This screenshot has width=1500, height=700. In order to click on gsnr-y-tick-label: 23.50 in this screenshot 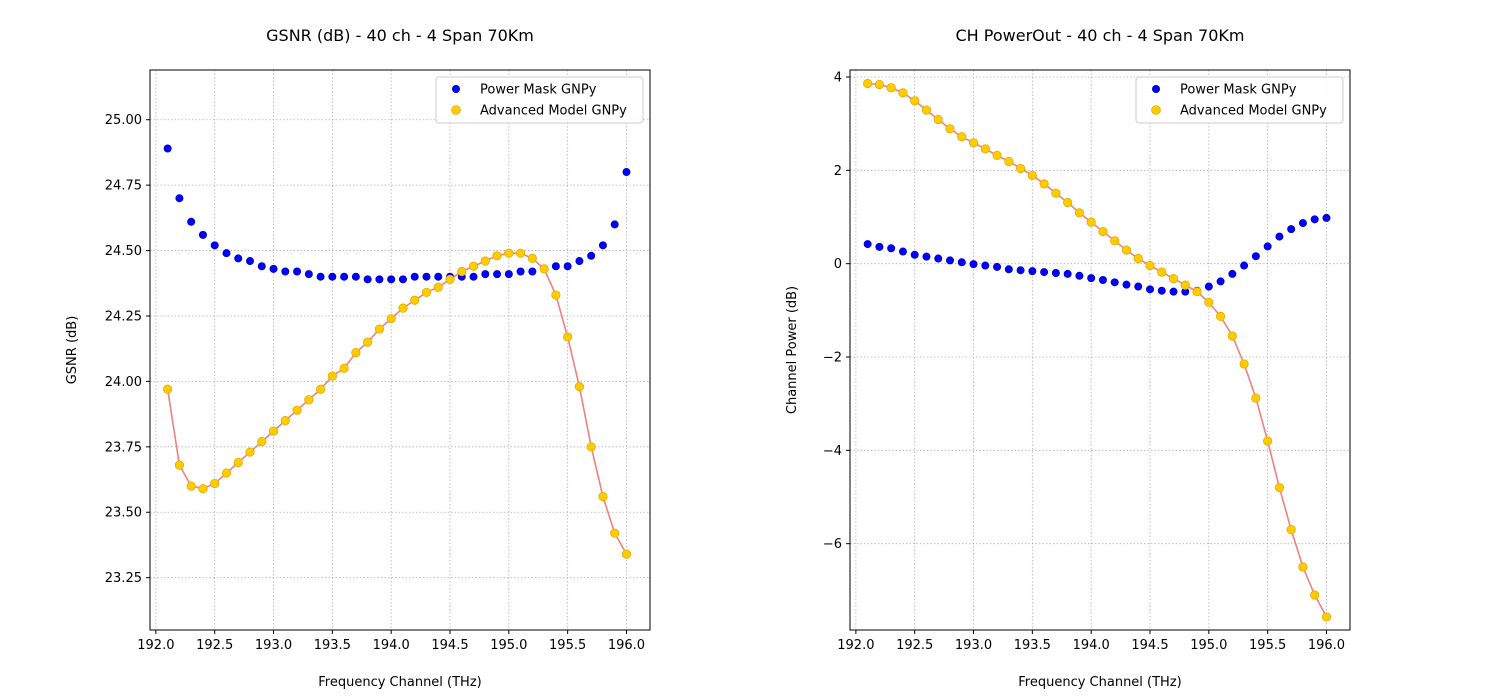, I will do `click(123, 513)`.